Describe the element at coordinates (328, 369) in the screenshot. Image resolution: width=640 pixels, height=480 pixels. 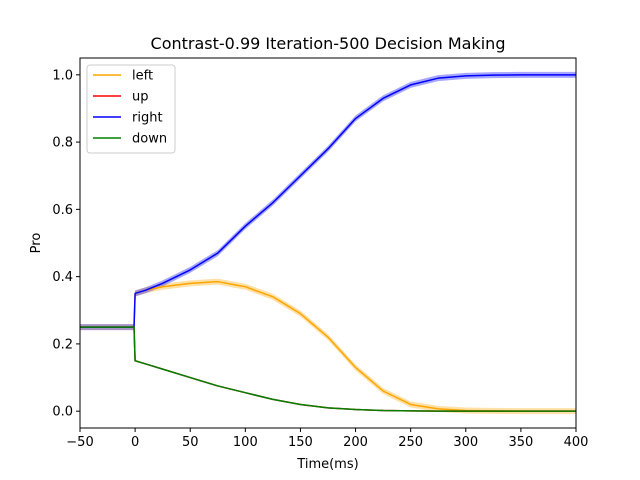
I see `series-line-down` at that location.